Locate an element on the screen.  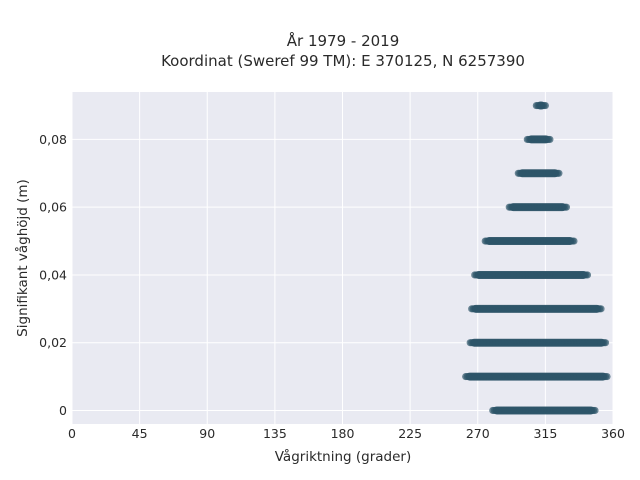
x-tick-label: 90 is located at coordinates (207, 433).